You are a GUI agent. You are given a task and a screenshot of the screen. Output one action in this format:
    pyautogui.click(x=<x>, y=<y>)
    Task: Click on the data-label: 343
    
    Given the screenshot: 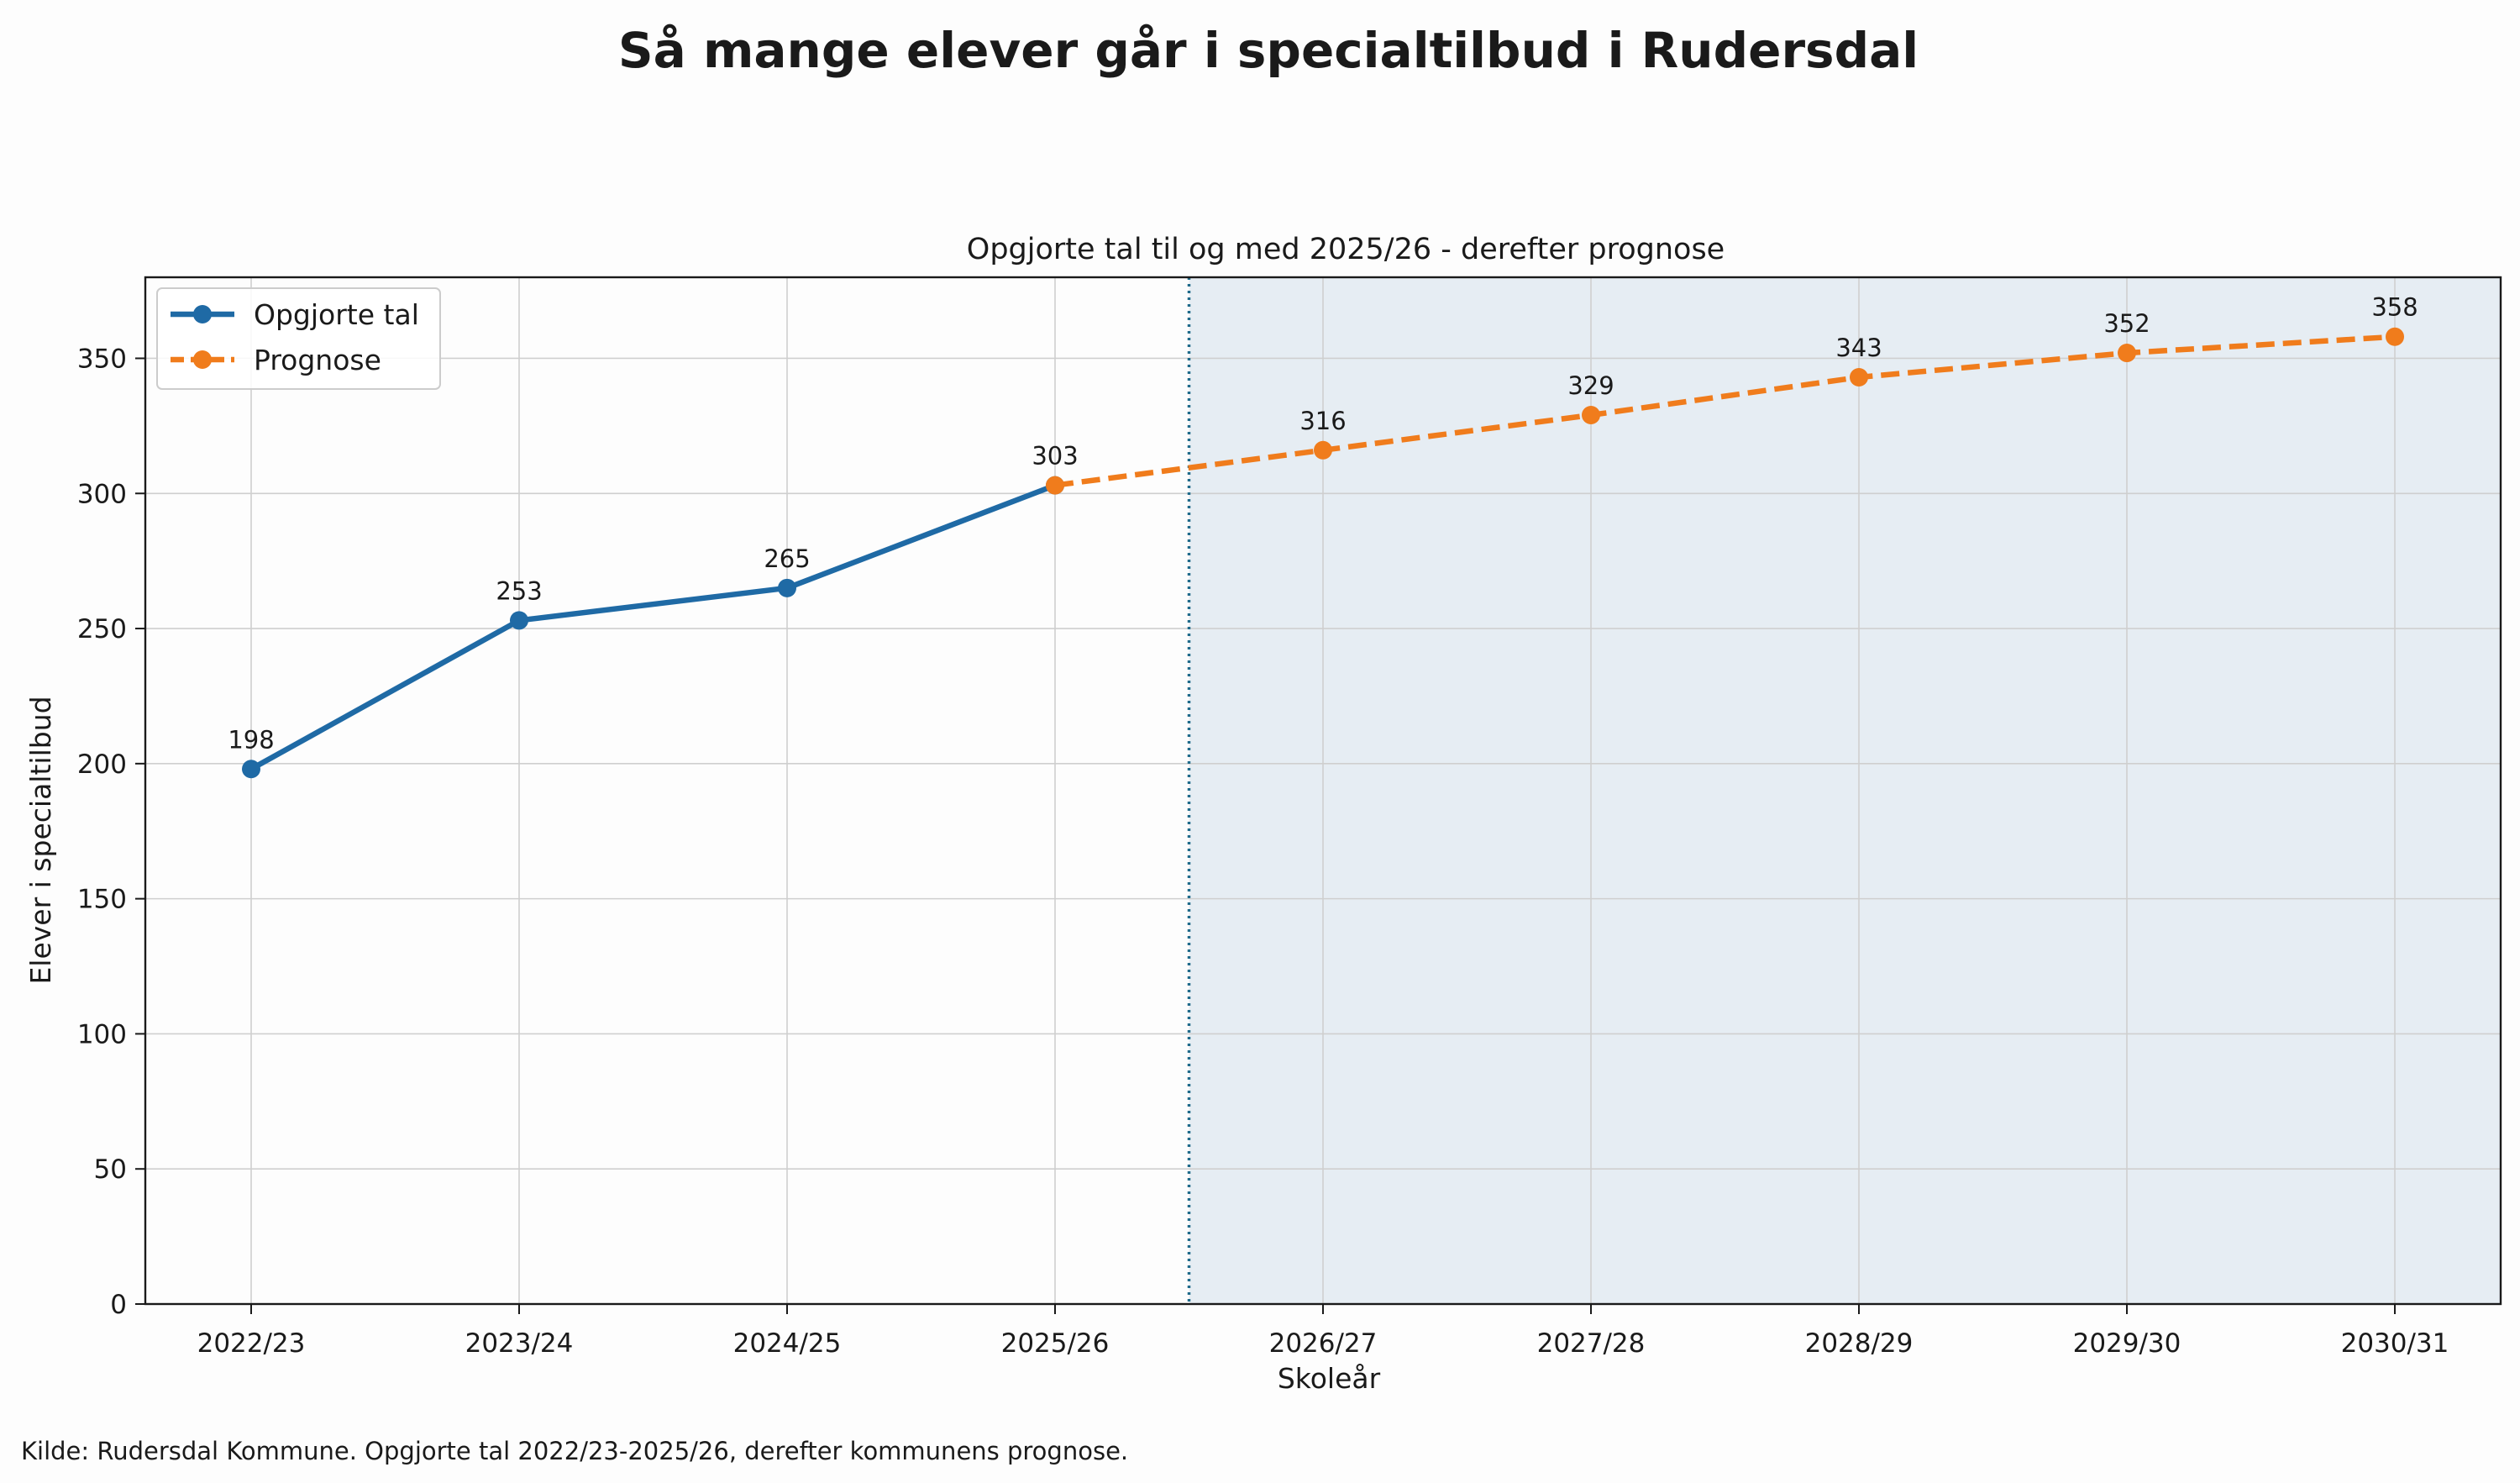 What is the action you would take?
    pyautogui.click(x=1858, y=348)
    